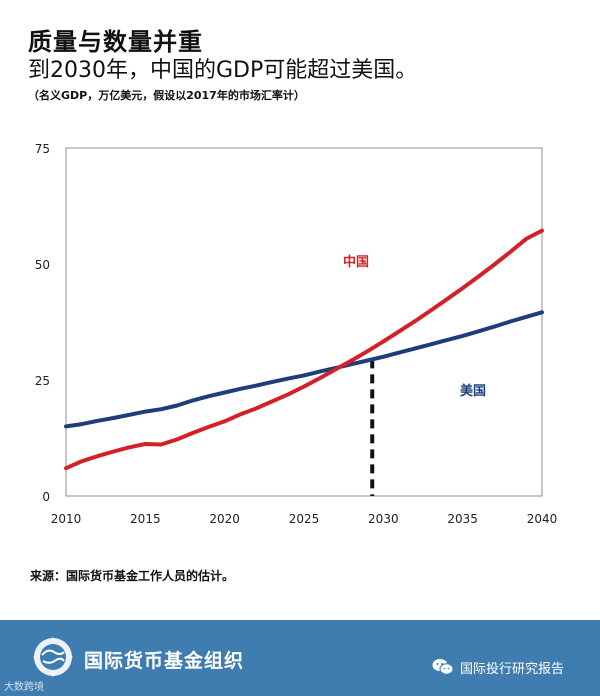 This screenshot has height=696, width=600. I want to click on x-tick-label: 2015, so click(145, 519).